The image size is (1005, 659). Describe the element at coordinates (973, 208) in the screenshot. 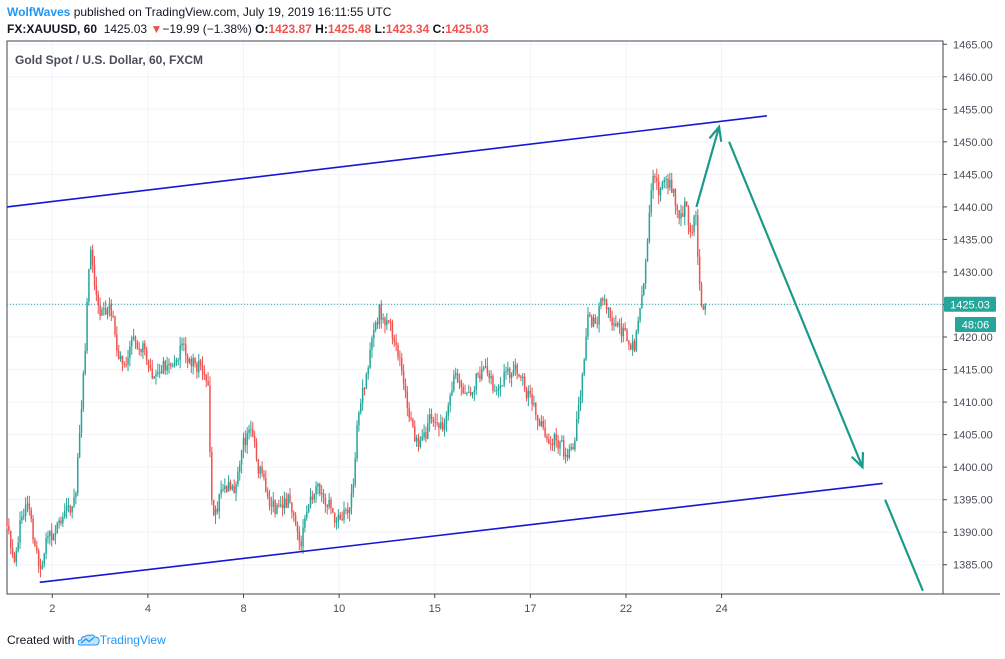

I see `y-tick-label: 1440.00` at that location.